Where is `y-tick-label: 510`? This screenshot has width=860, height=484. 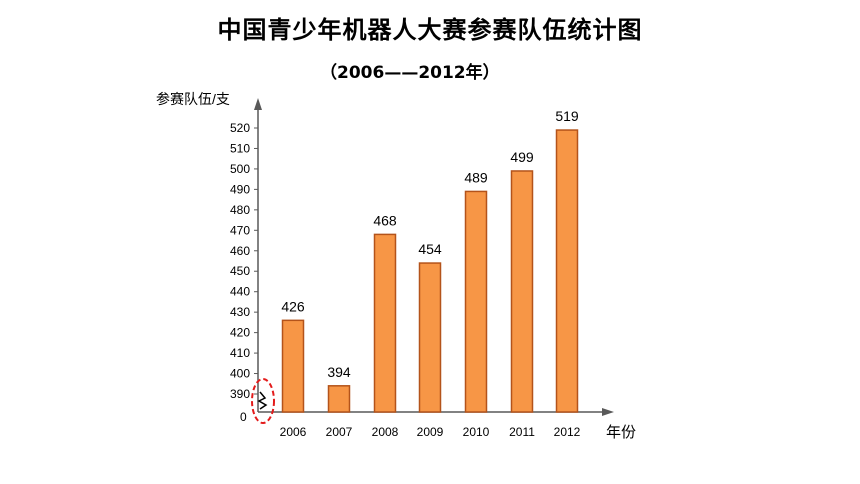 y-tick-label: 510 is located at coordinates (240, 148).